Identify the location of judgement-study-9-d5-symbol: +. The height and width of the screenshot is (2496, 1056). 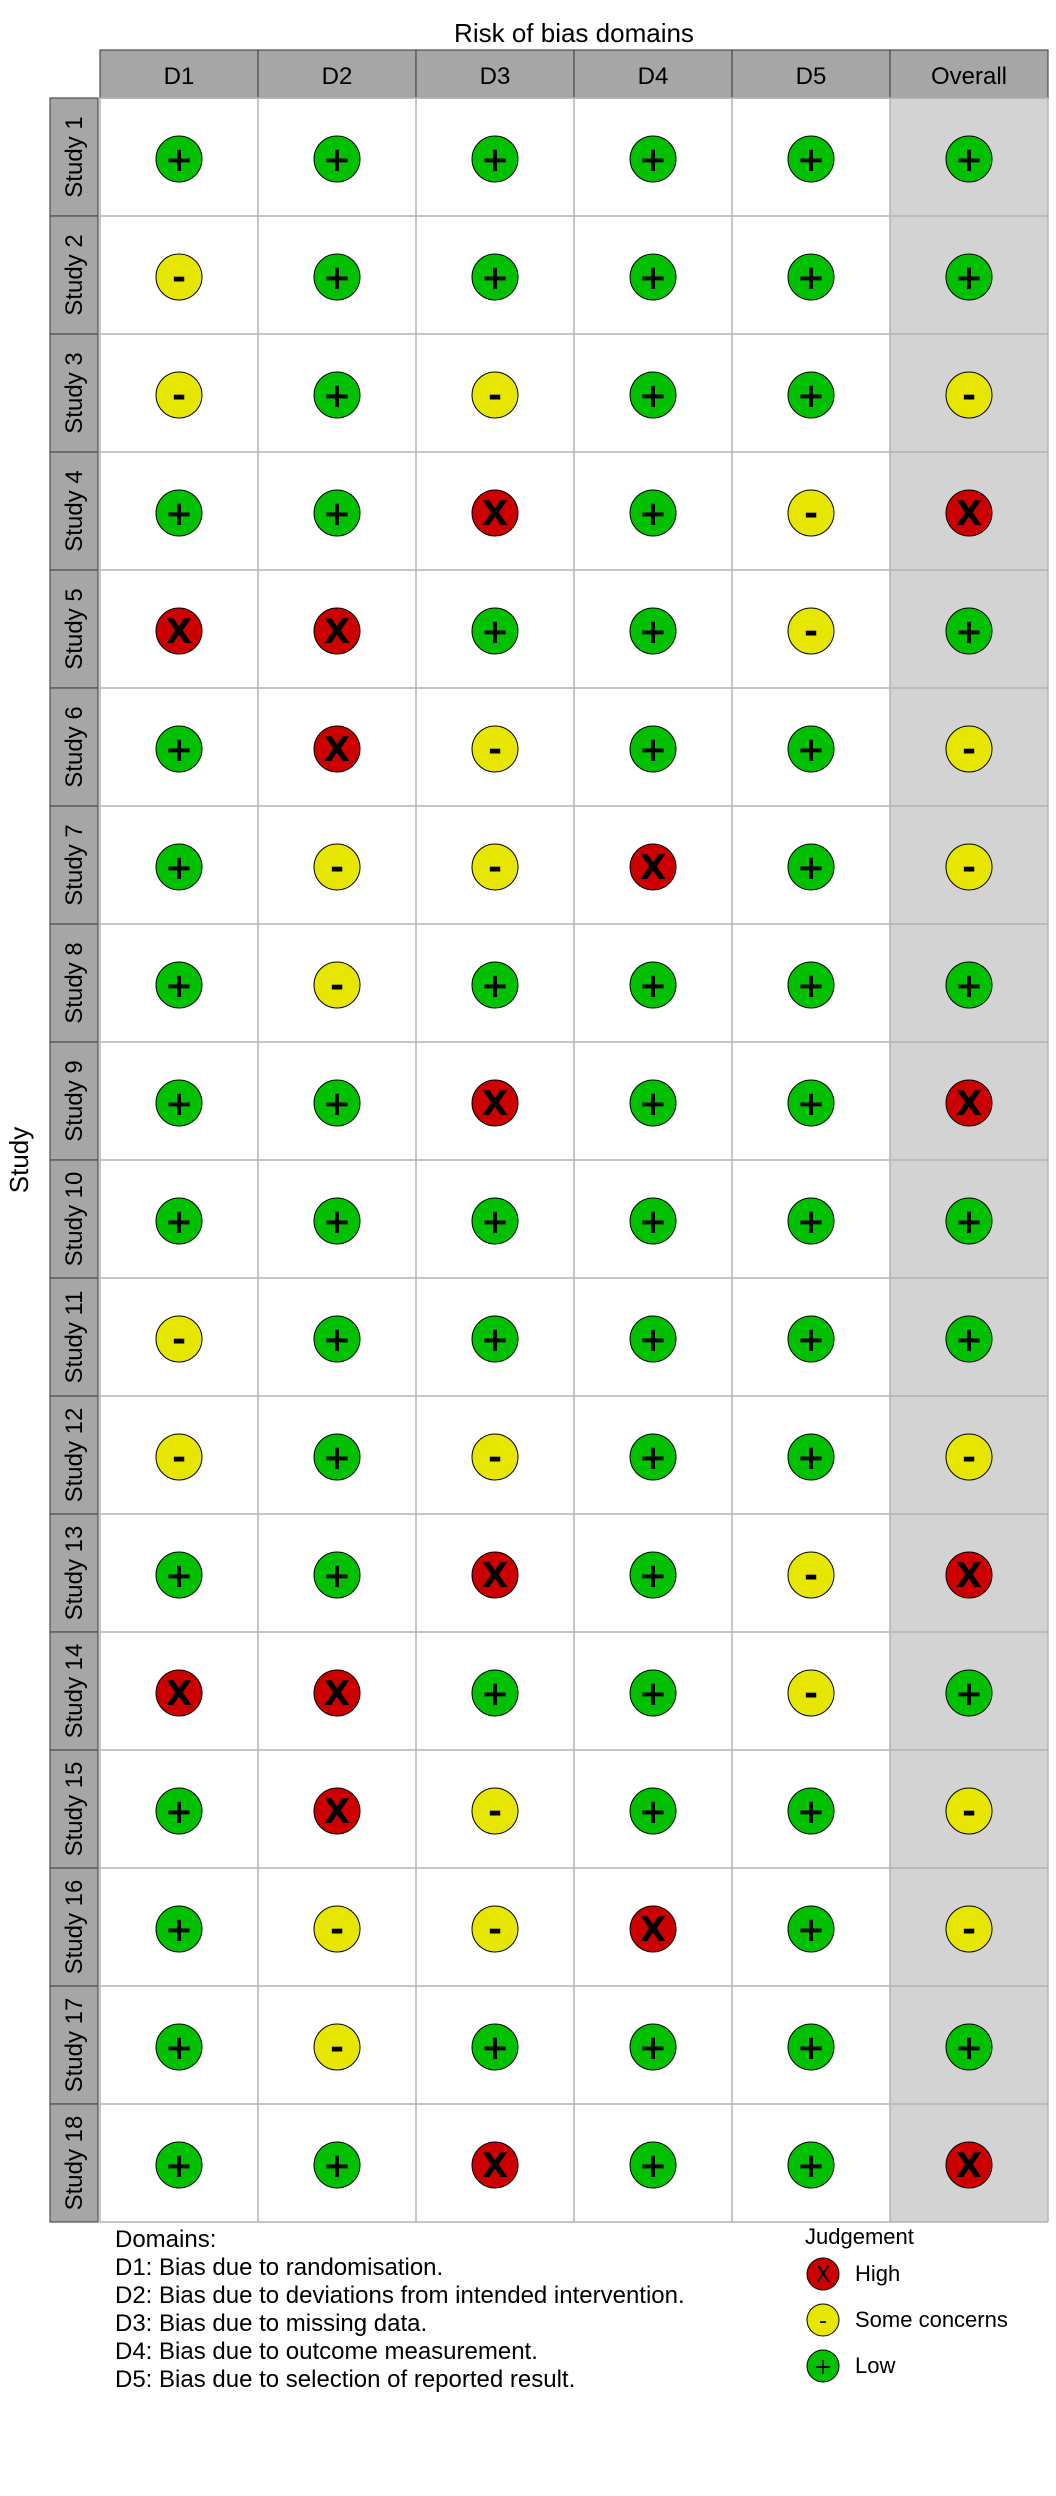
(811, 1104).